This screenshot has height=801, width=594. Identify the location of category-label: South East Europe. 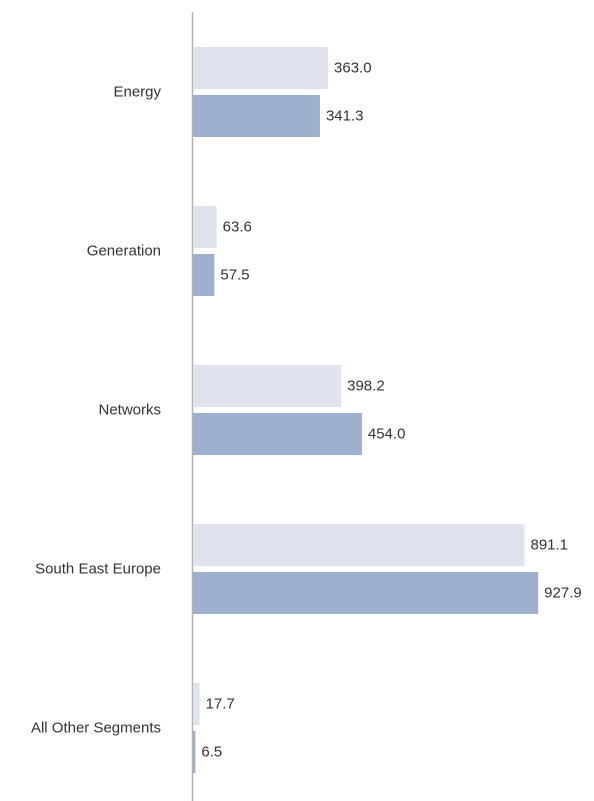
(98, 569).